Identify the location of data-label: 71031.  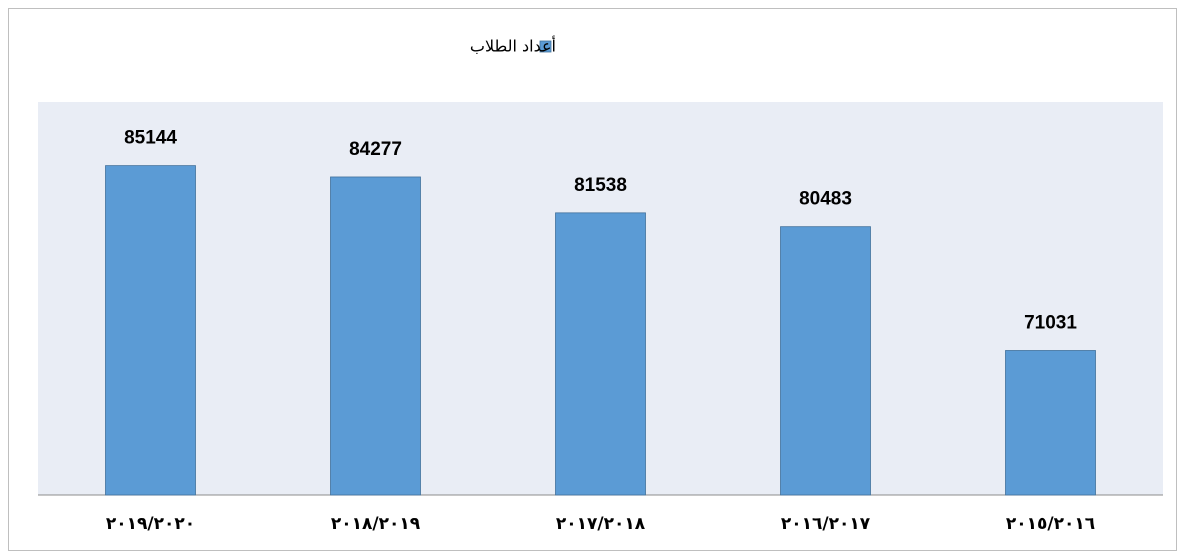
(1050, 323).